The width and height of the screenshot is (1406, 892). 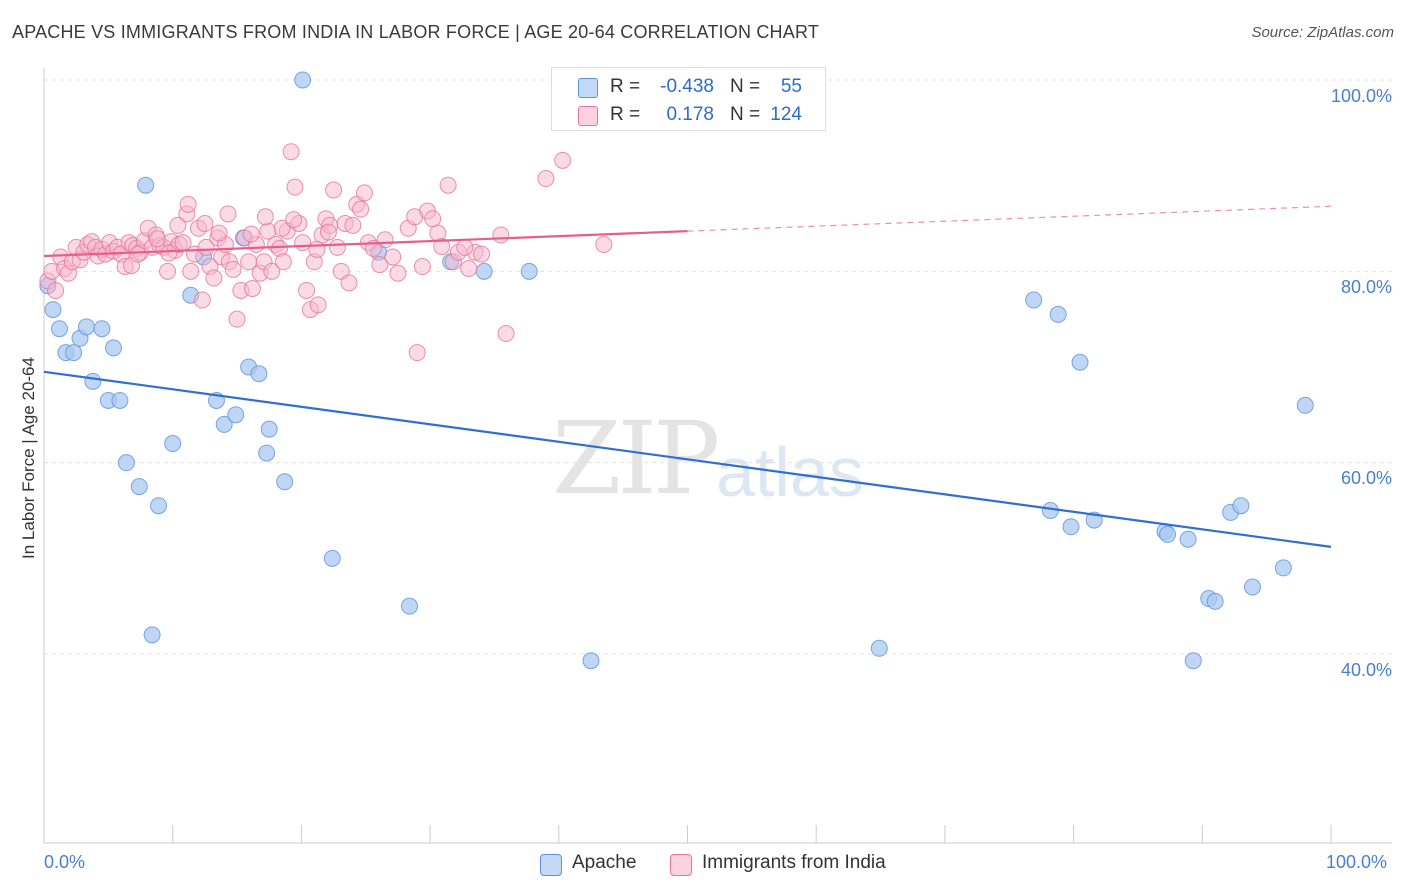 I want to click on x-tick-label: 100.0%, so click(x=1357, y=862).